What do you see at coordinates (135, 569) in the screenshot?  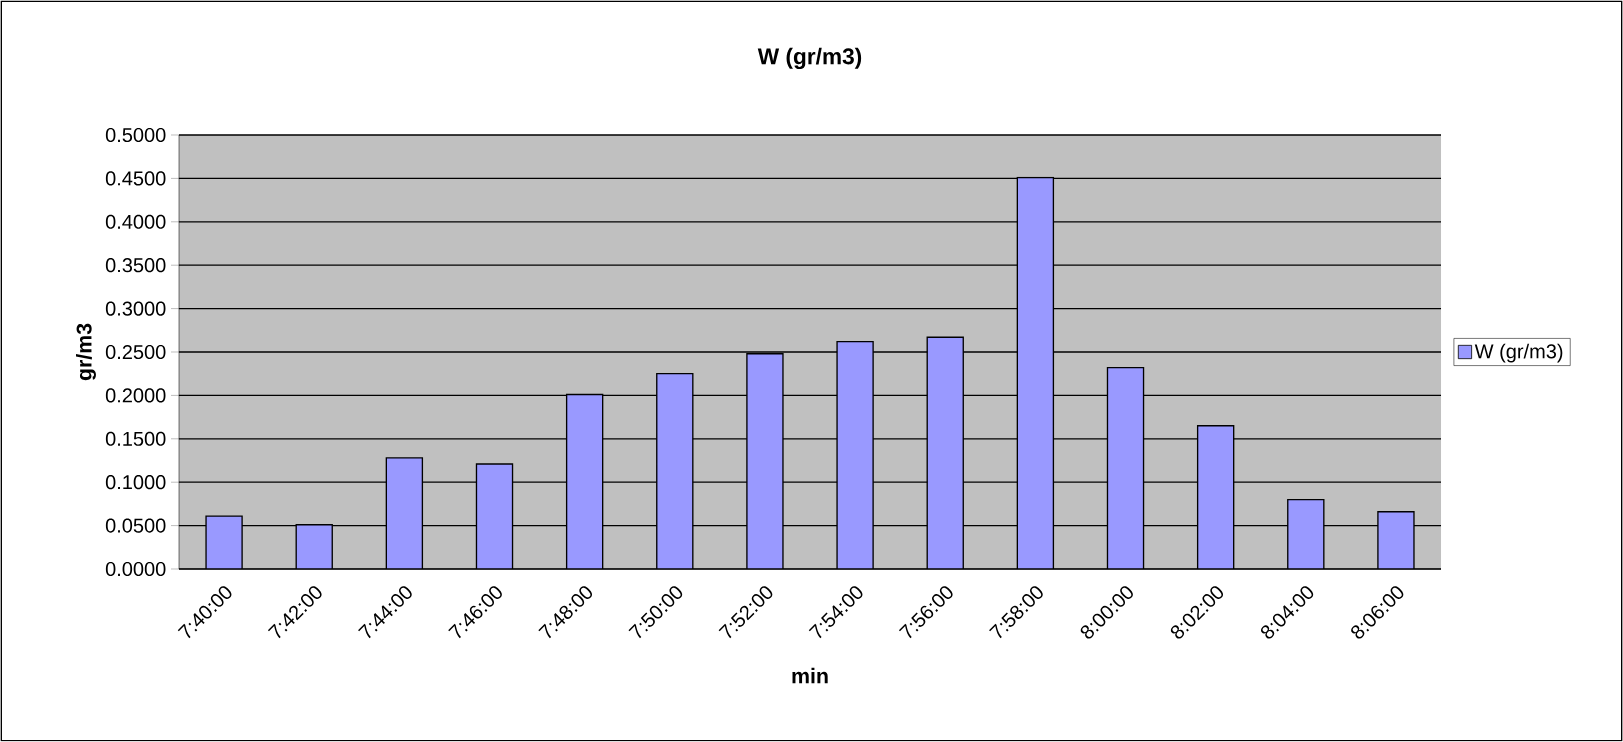 I see `y-tick-label: 0.0000` at bounding box center [135, 569].